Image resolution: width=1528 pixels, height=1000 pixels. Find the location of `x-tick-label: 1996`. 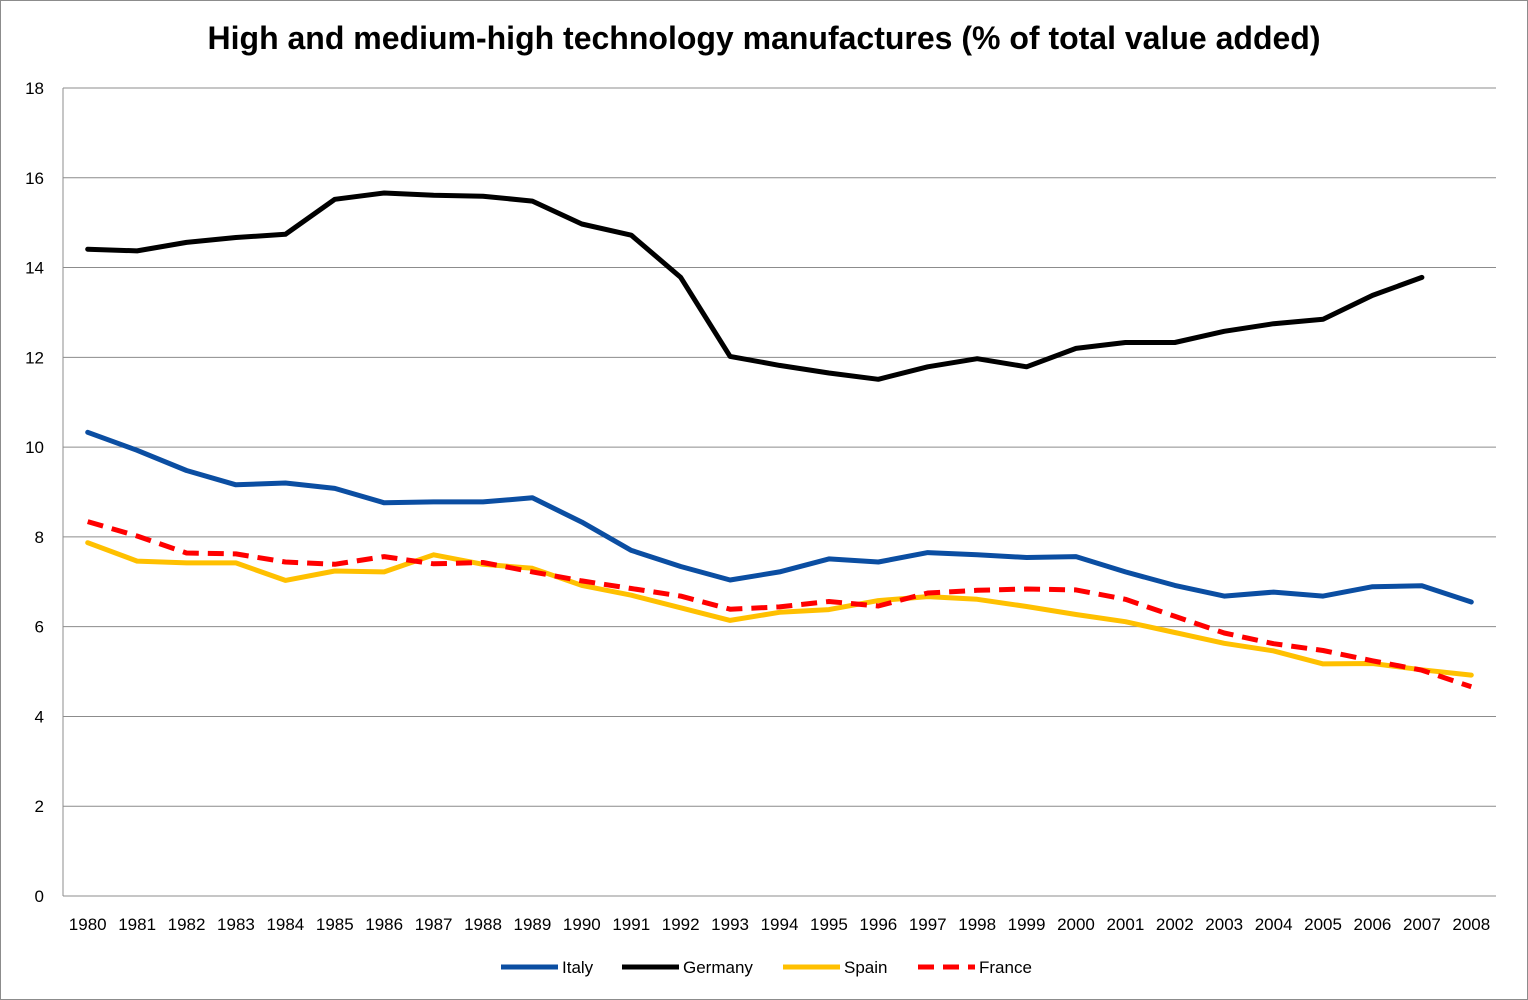

x-tick-label: 1996 is located at coordinates (878, 924).